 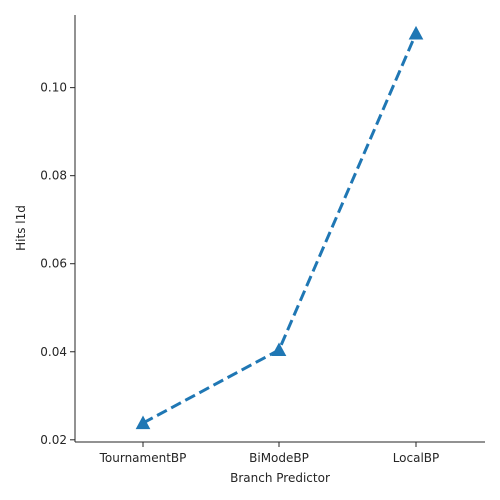 What do you see at coordinates (53, 352) in the screenshot?
I see `y-tick-label: 0.04` at bounding box center [53, 352].